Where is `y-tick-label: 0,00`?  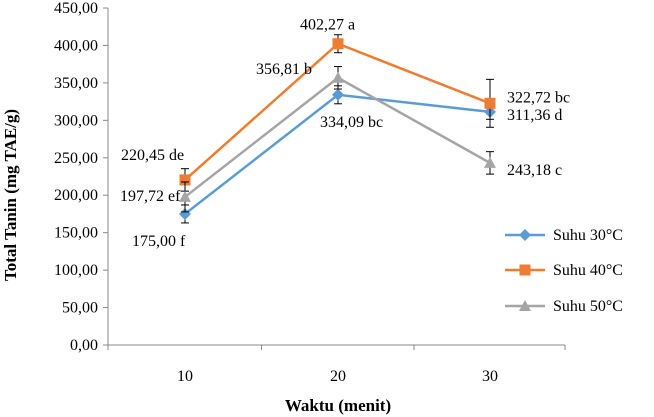
y-tick-label: 0,00 is located at coordinates (84, 345).